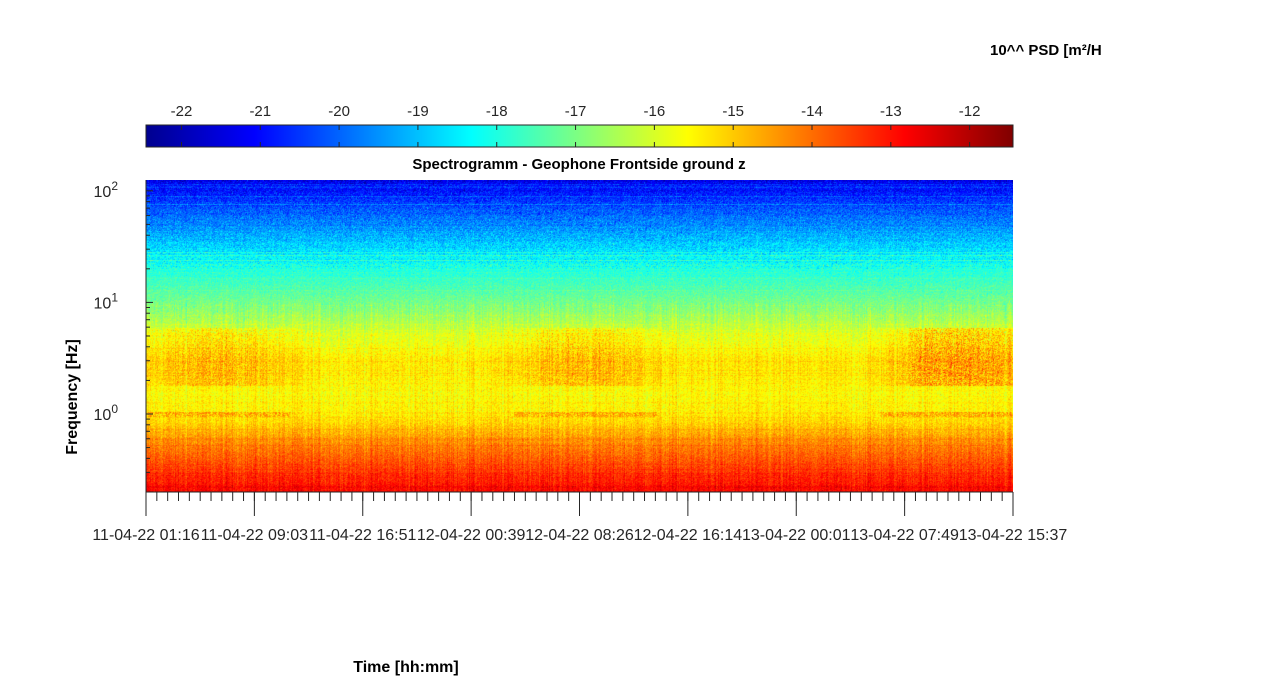 The height and width of the screenshot is (677, 1280). What do you see at coordinates (123, 336) in the screenshot?
I see `y-axis-ticks: 10⁰ 10¹ 10²` at bounding box center [123, 336].